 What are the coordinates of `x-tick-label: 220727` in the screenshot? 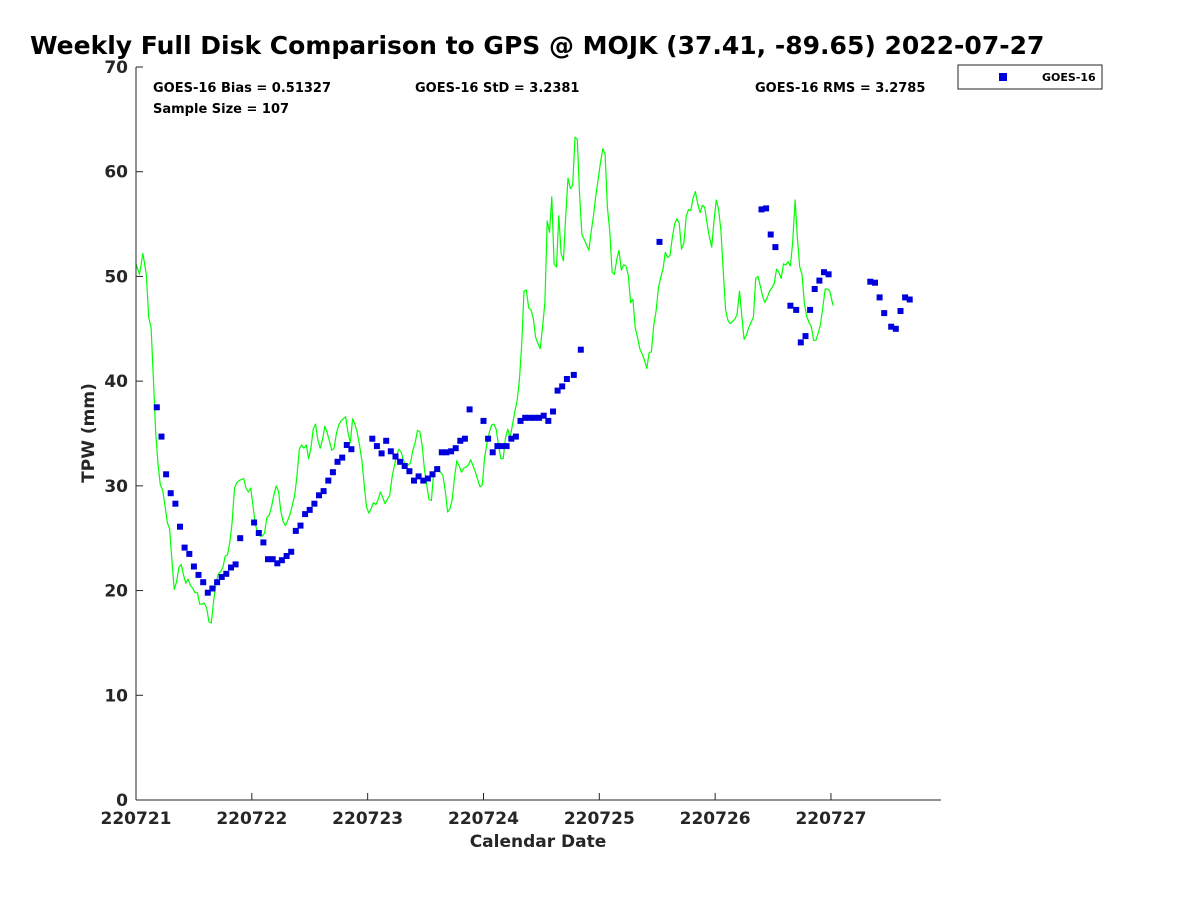 It's located at (830, 819).